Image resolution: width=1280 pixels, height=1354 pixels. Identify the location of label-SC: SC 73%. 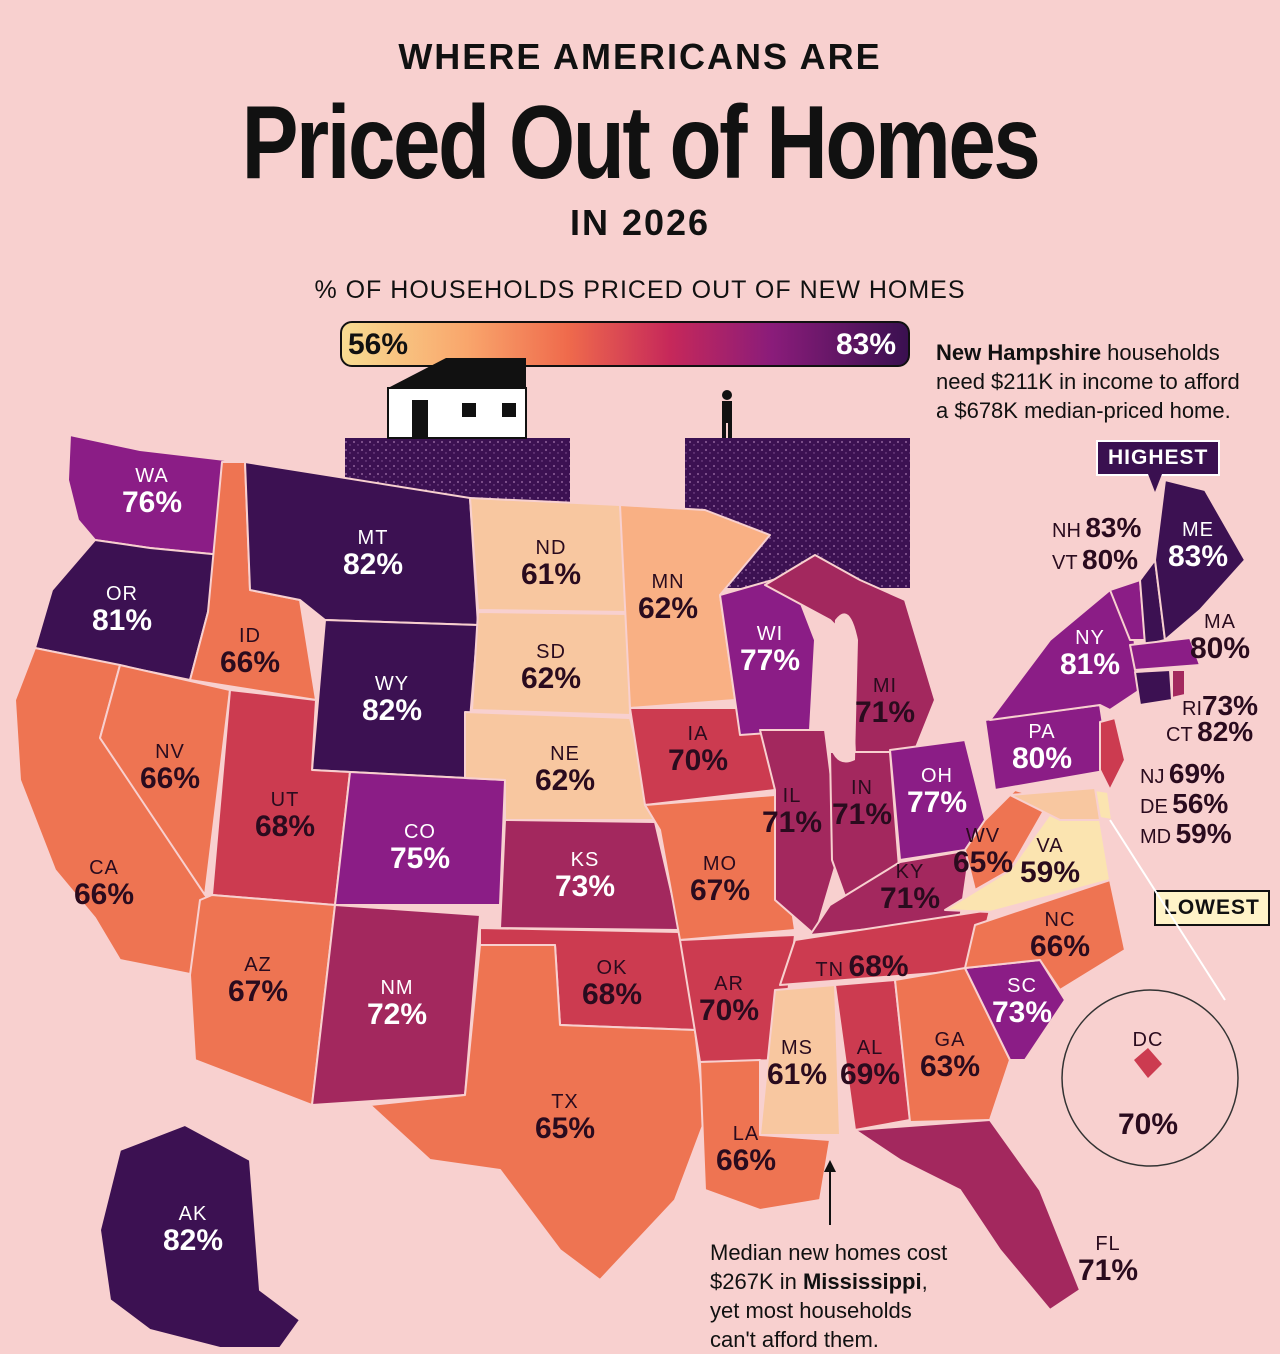
(1022, 1002).